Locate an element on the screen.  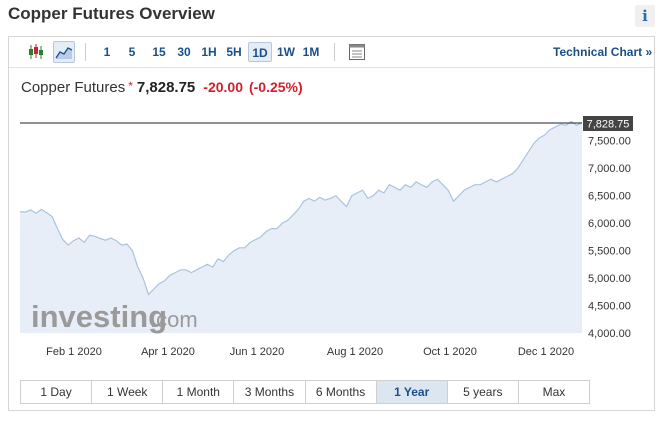
watermark-brand: investing is located at coordinates (99, 316).